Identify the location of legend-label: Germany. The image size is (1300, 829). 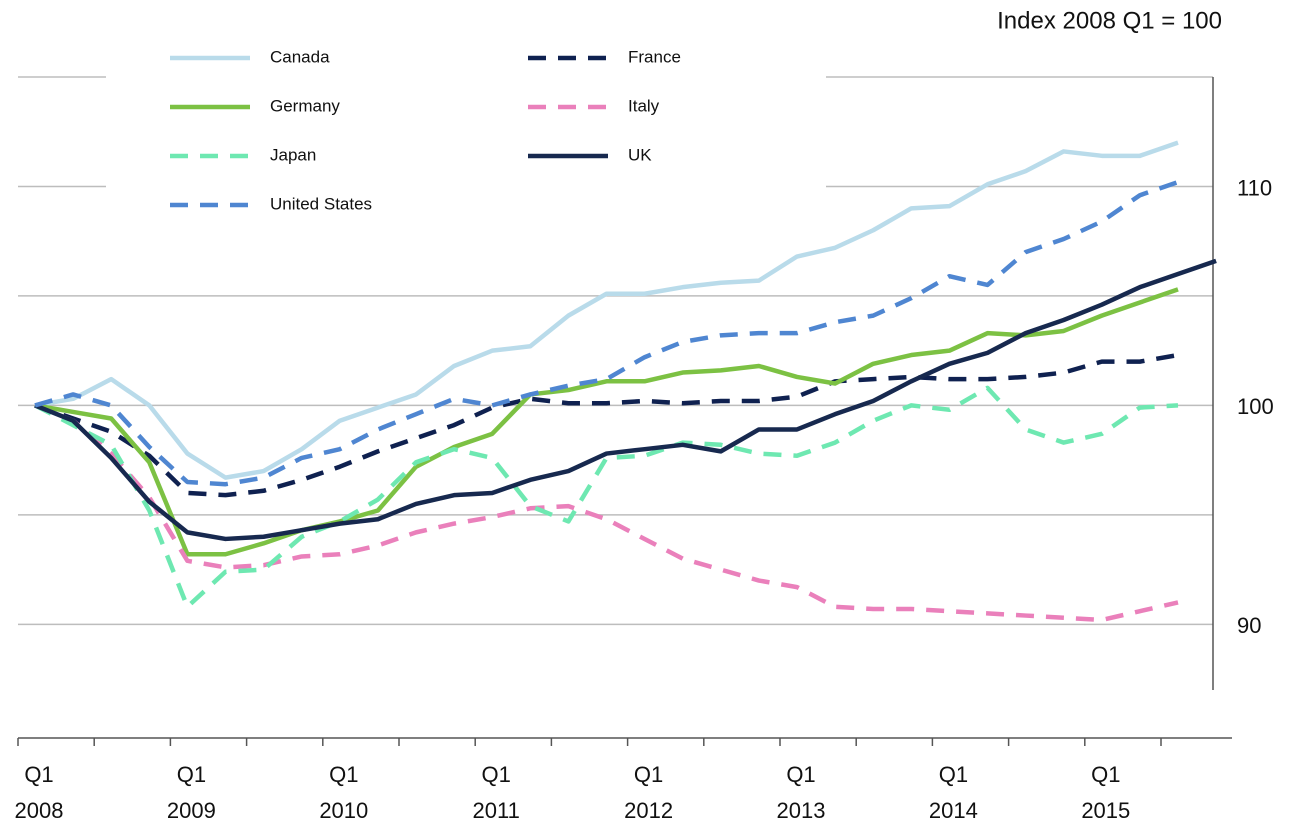
(305, 105).